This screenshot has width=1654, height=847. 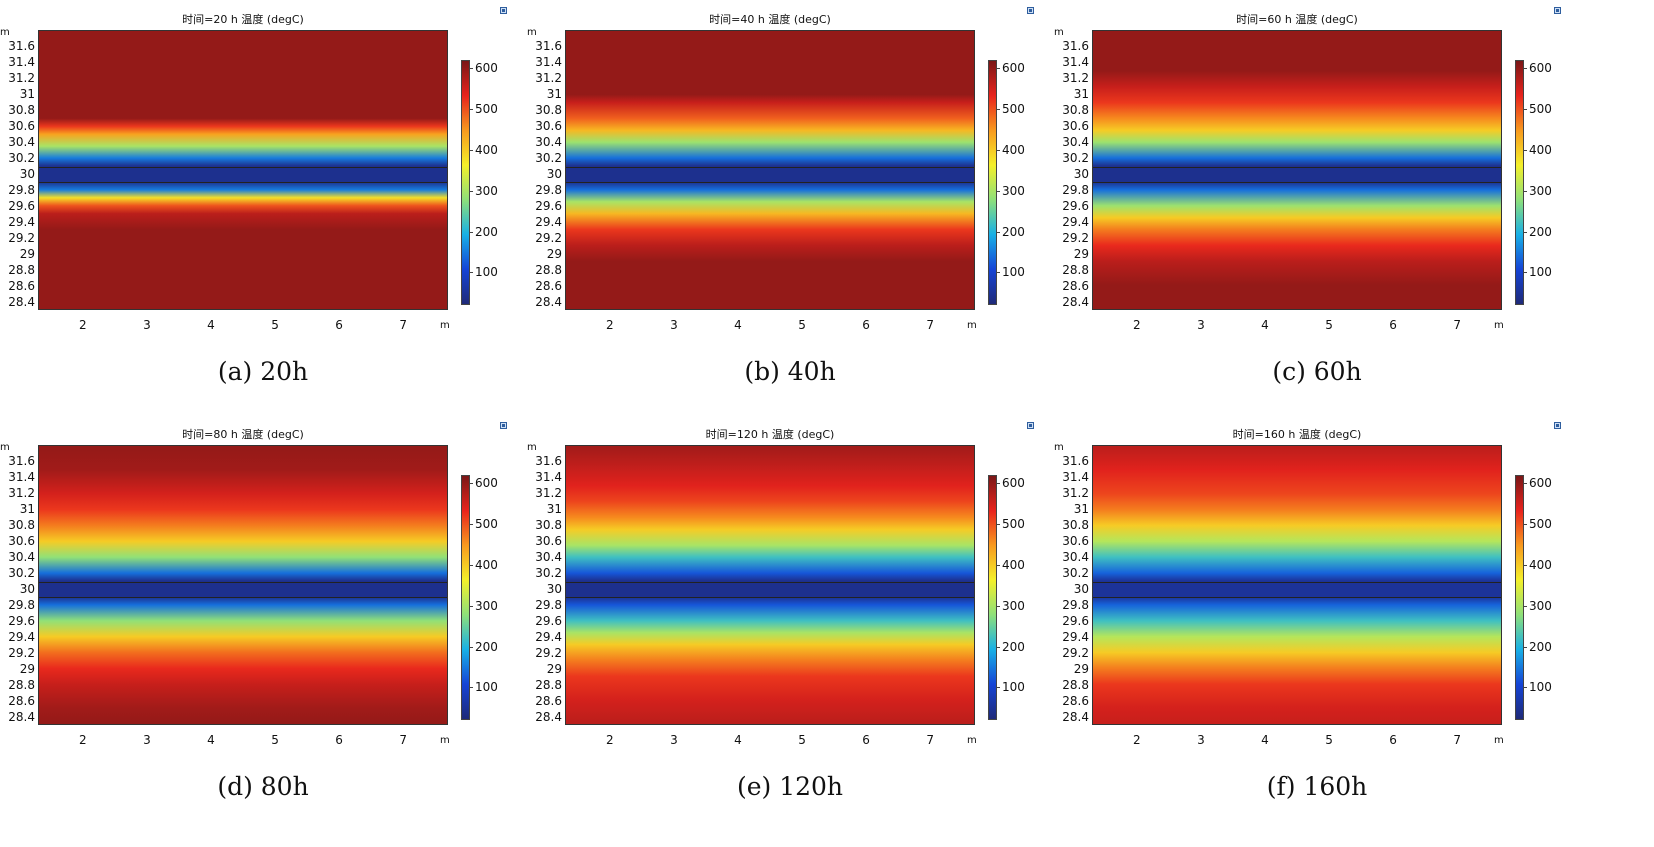 I want to click on chart-title: 时间=80 h 温度 (degC), so click(x=243, y=434).